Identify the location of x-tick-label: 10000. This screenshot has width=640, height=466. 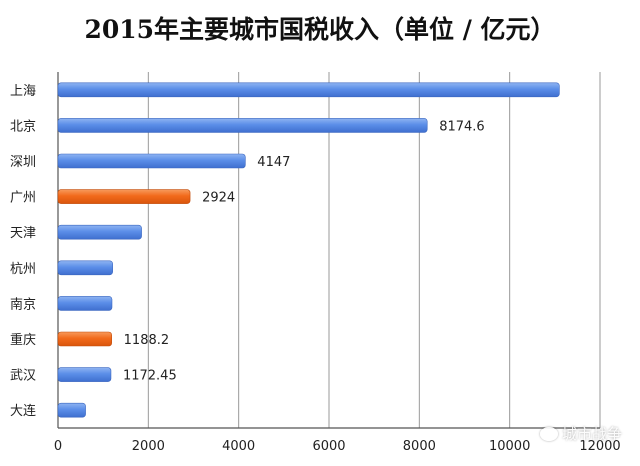
(509, 446).